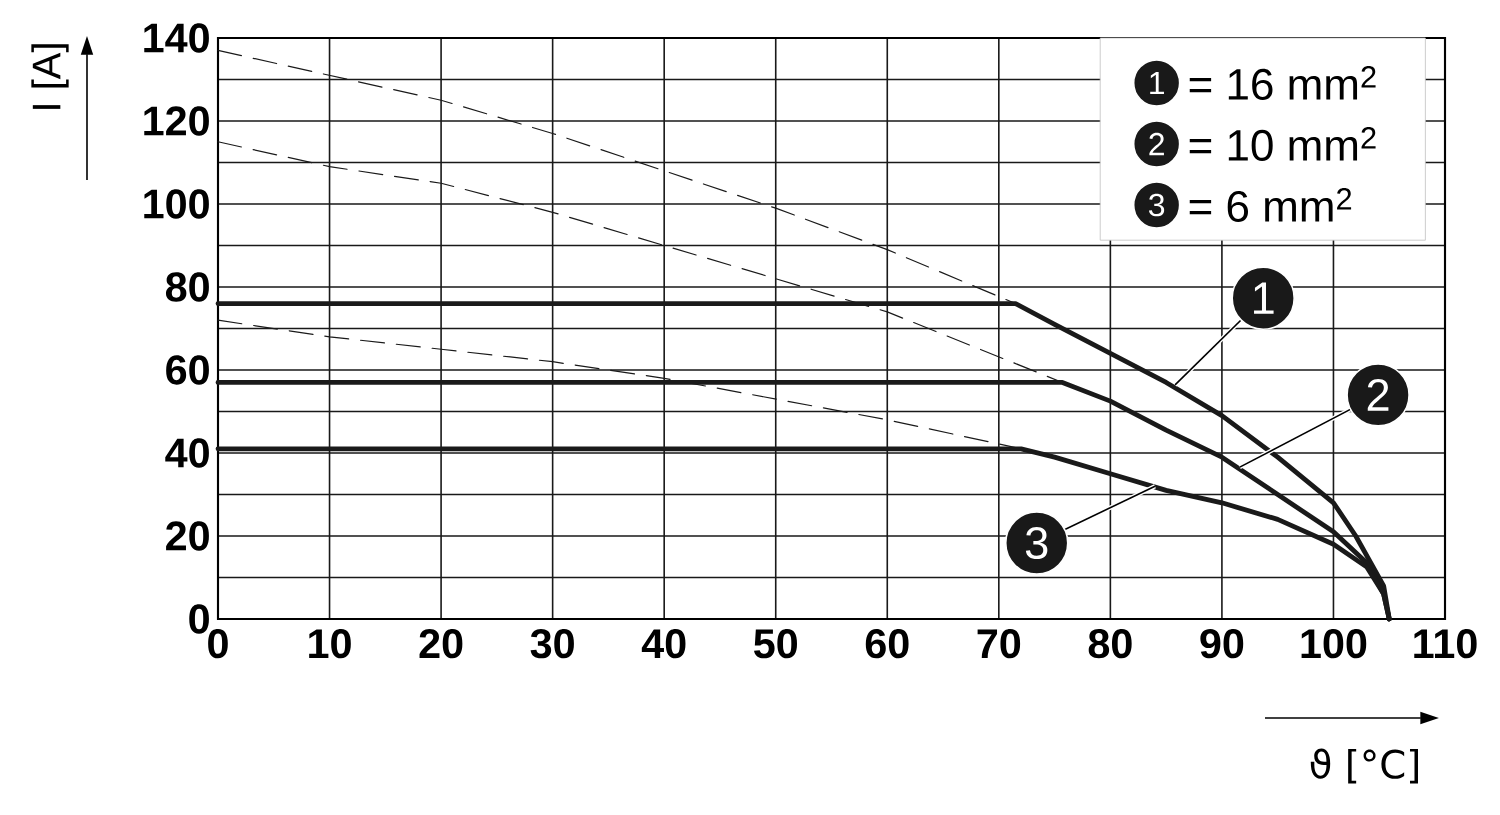 This screenshot has width=1500, height=815. Describe the element at coordinates (1378, 395) in the screenshot. I see `annotation: 2` at that location.